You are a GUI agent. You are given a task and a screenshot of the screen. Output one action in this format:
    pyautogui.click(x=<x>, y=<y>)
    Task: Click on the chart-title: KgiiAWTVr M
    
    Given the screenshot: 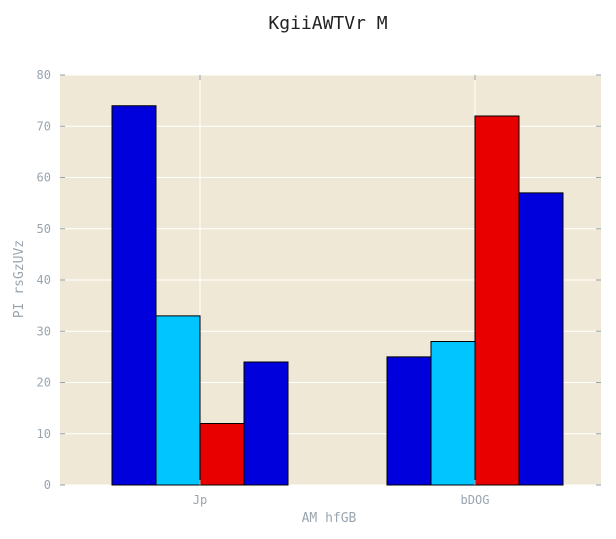 What is the action you would take?
    pyautogui.click(x=327, y=23)
    